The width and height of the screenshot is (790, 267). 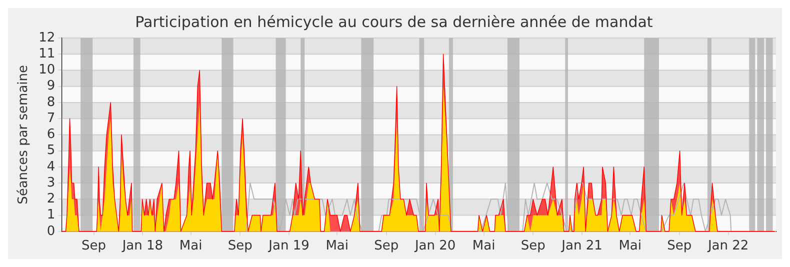 I want to click on y-tick-label: 8, so click(x=51, y=102).